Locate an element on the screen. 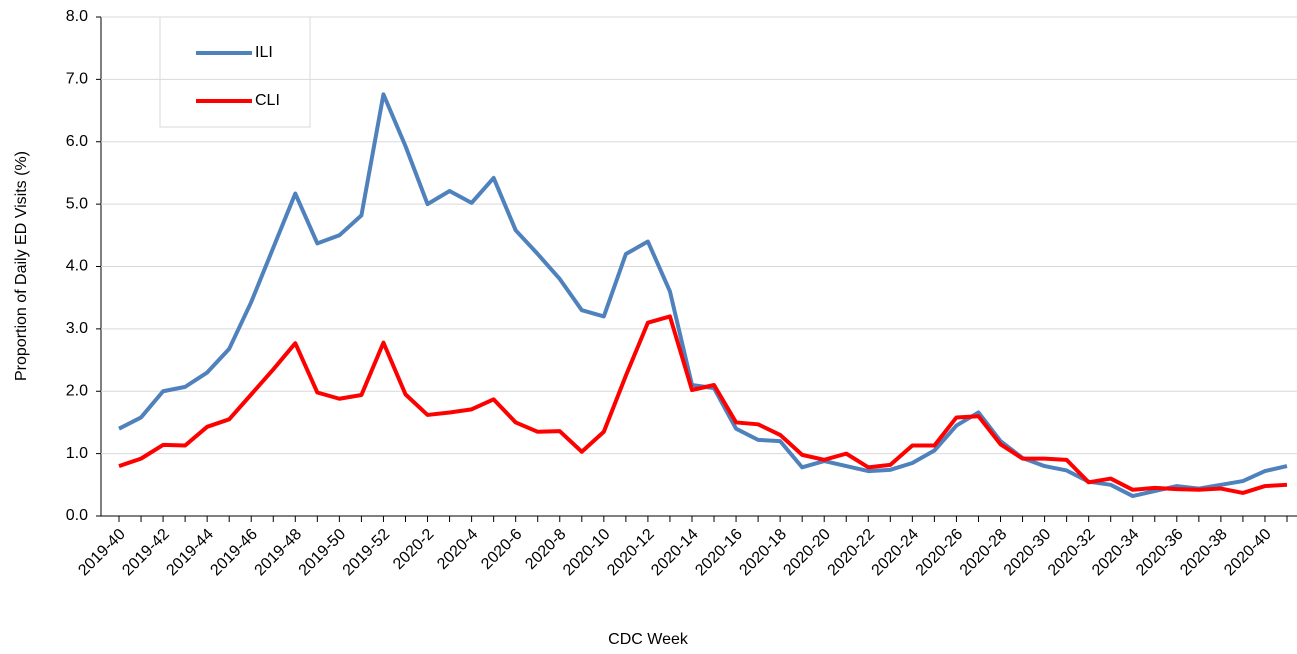  x-tick-label: 2019-42 is located at coordinates (146, 553).